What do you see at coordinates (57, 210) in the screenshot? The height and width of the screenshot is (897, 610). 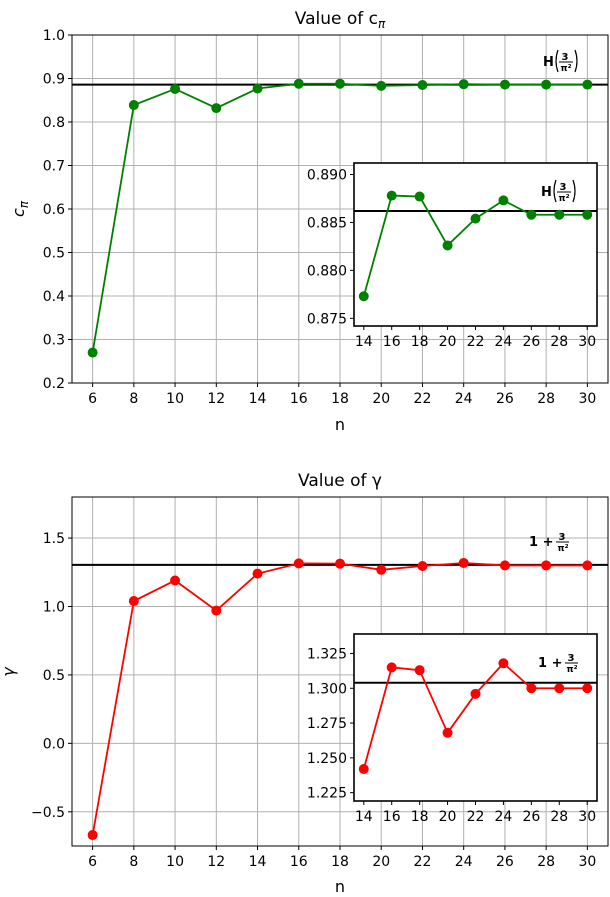 I see `y-ticks: 0.2 0.3 0.4 0.5 0.6 0.7 0.8 0.9 1.0` at bounding box center [57, 210].